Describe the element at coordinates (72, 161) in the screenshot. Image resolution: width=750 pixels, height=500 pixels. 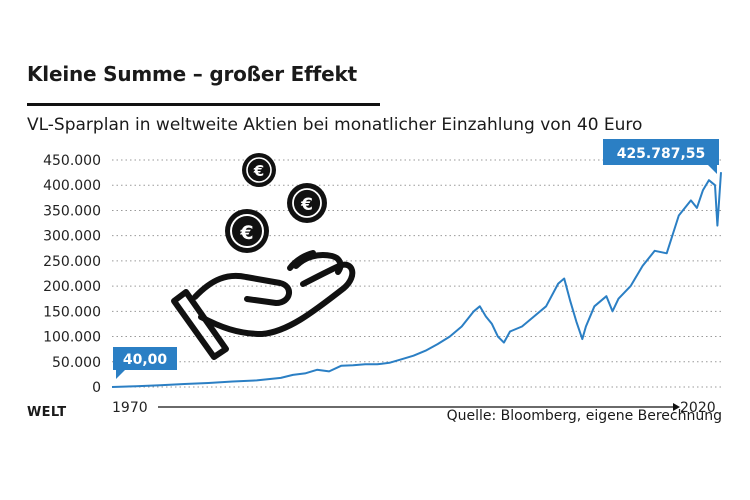
I see `y-tick-label: 450.000` at that location.